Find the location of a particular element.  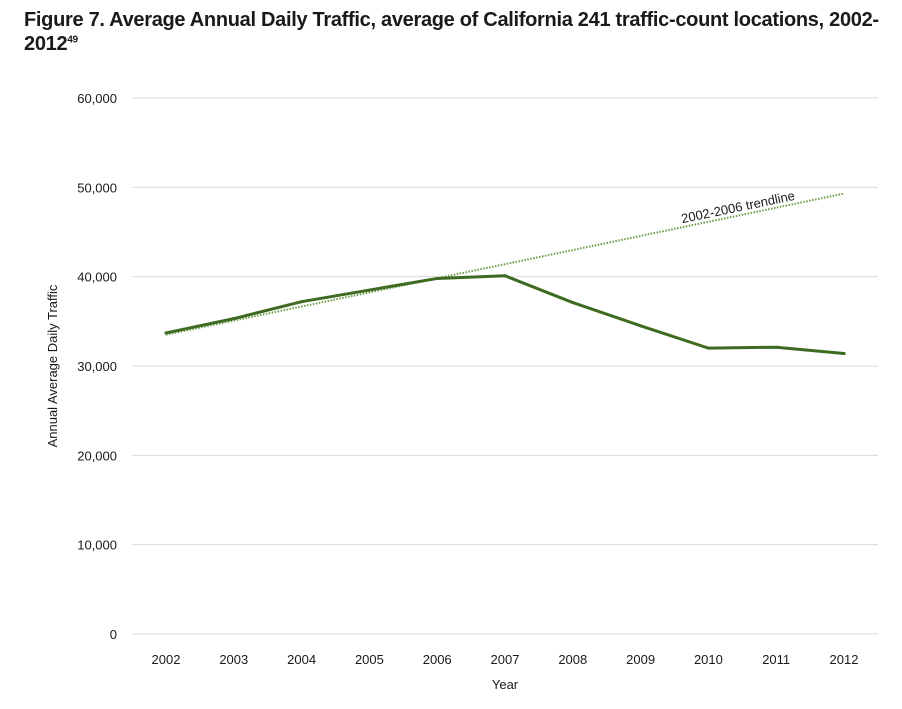

y-tick-label: 60,000 is located at coordinates (97, 98).